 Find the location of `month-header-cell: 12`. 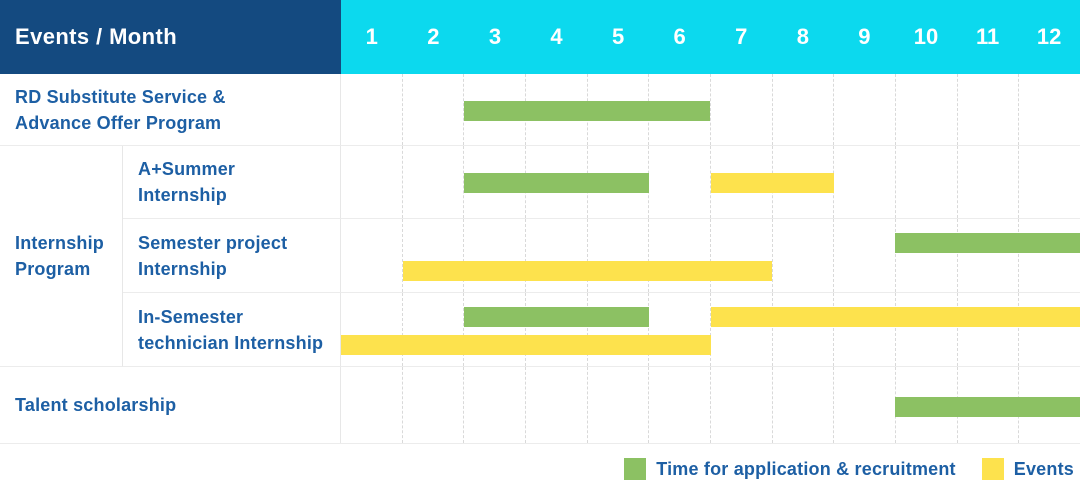

month-header-cell: 12 is located at coordinates (1049, 36).